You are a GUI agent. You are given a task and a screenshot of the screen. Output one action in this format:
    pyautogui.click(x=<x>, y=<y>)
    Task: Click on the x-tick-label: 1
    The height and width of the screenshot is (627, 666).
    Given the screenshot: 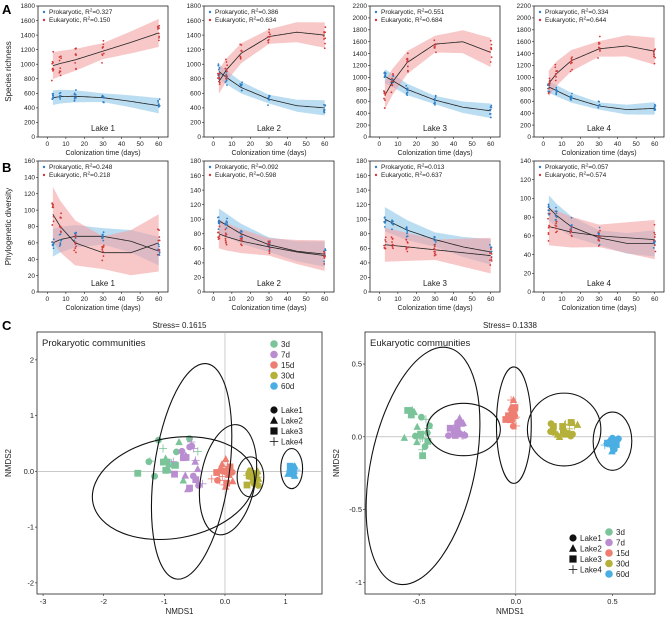 What is the action you would take?
    pyautogui.click(x=286, y=601)
    